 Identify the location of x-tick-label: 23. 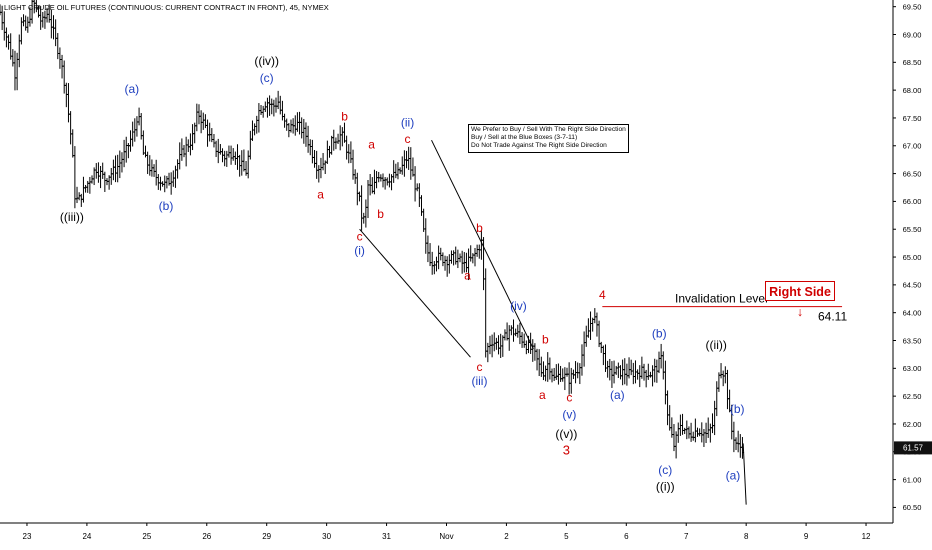
(27, 536).